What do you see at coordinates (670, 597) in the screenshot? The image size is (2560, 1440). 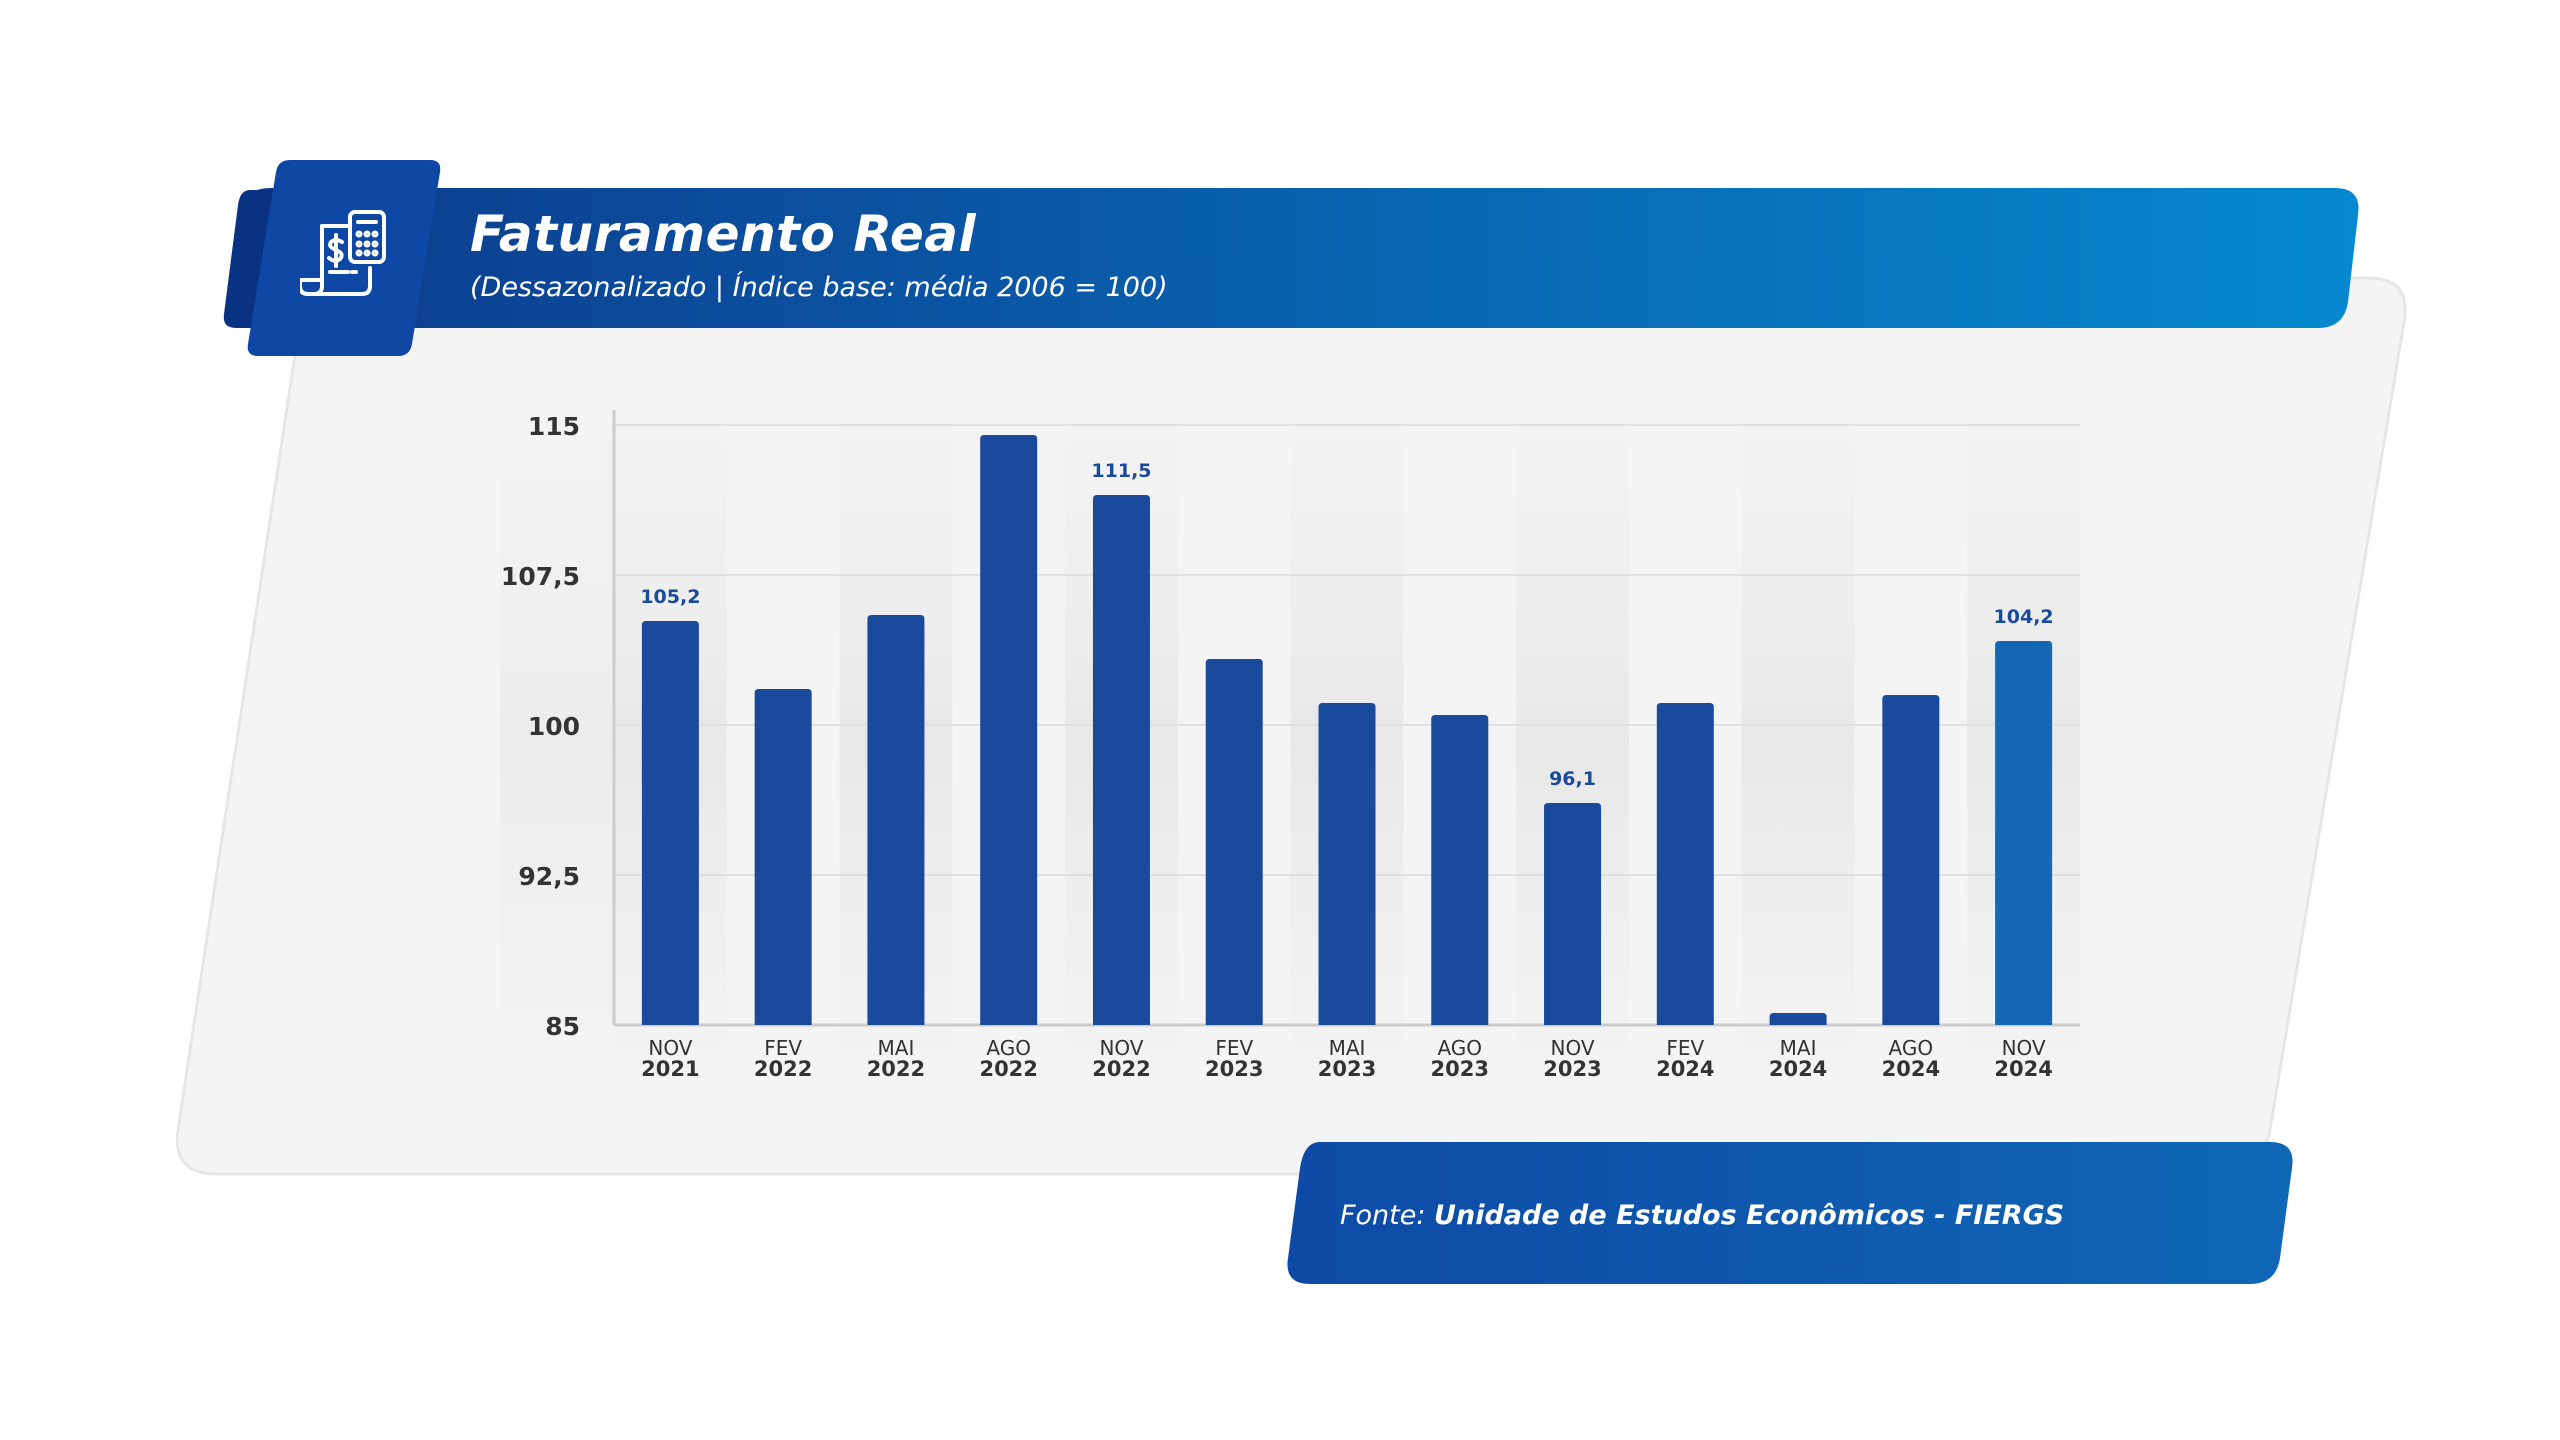 I see `data-label: 105,2` at bounding box center [670, 597].